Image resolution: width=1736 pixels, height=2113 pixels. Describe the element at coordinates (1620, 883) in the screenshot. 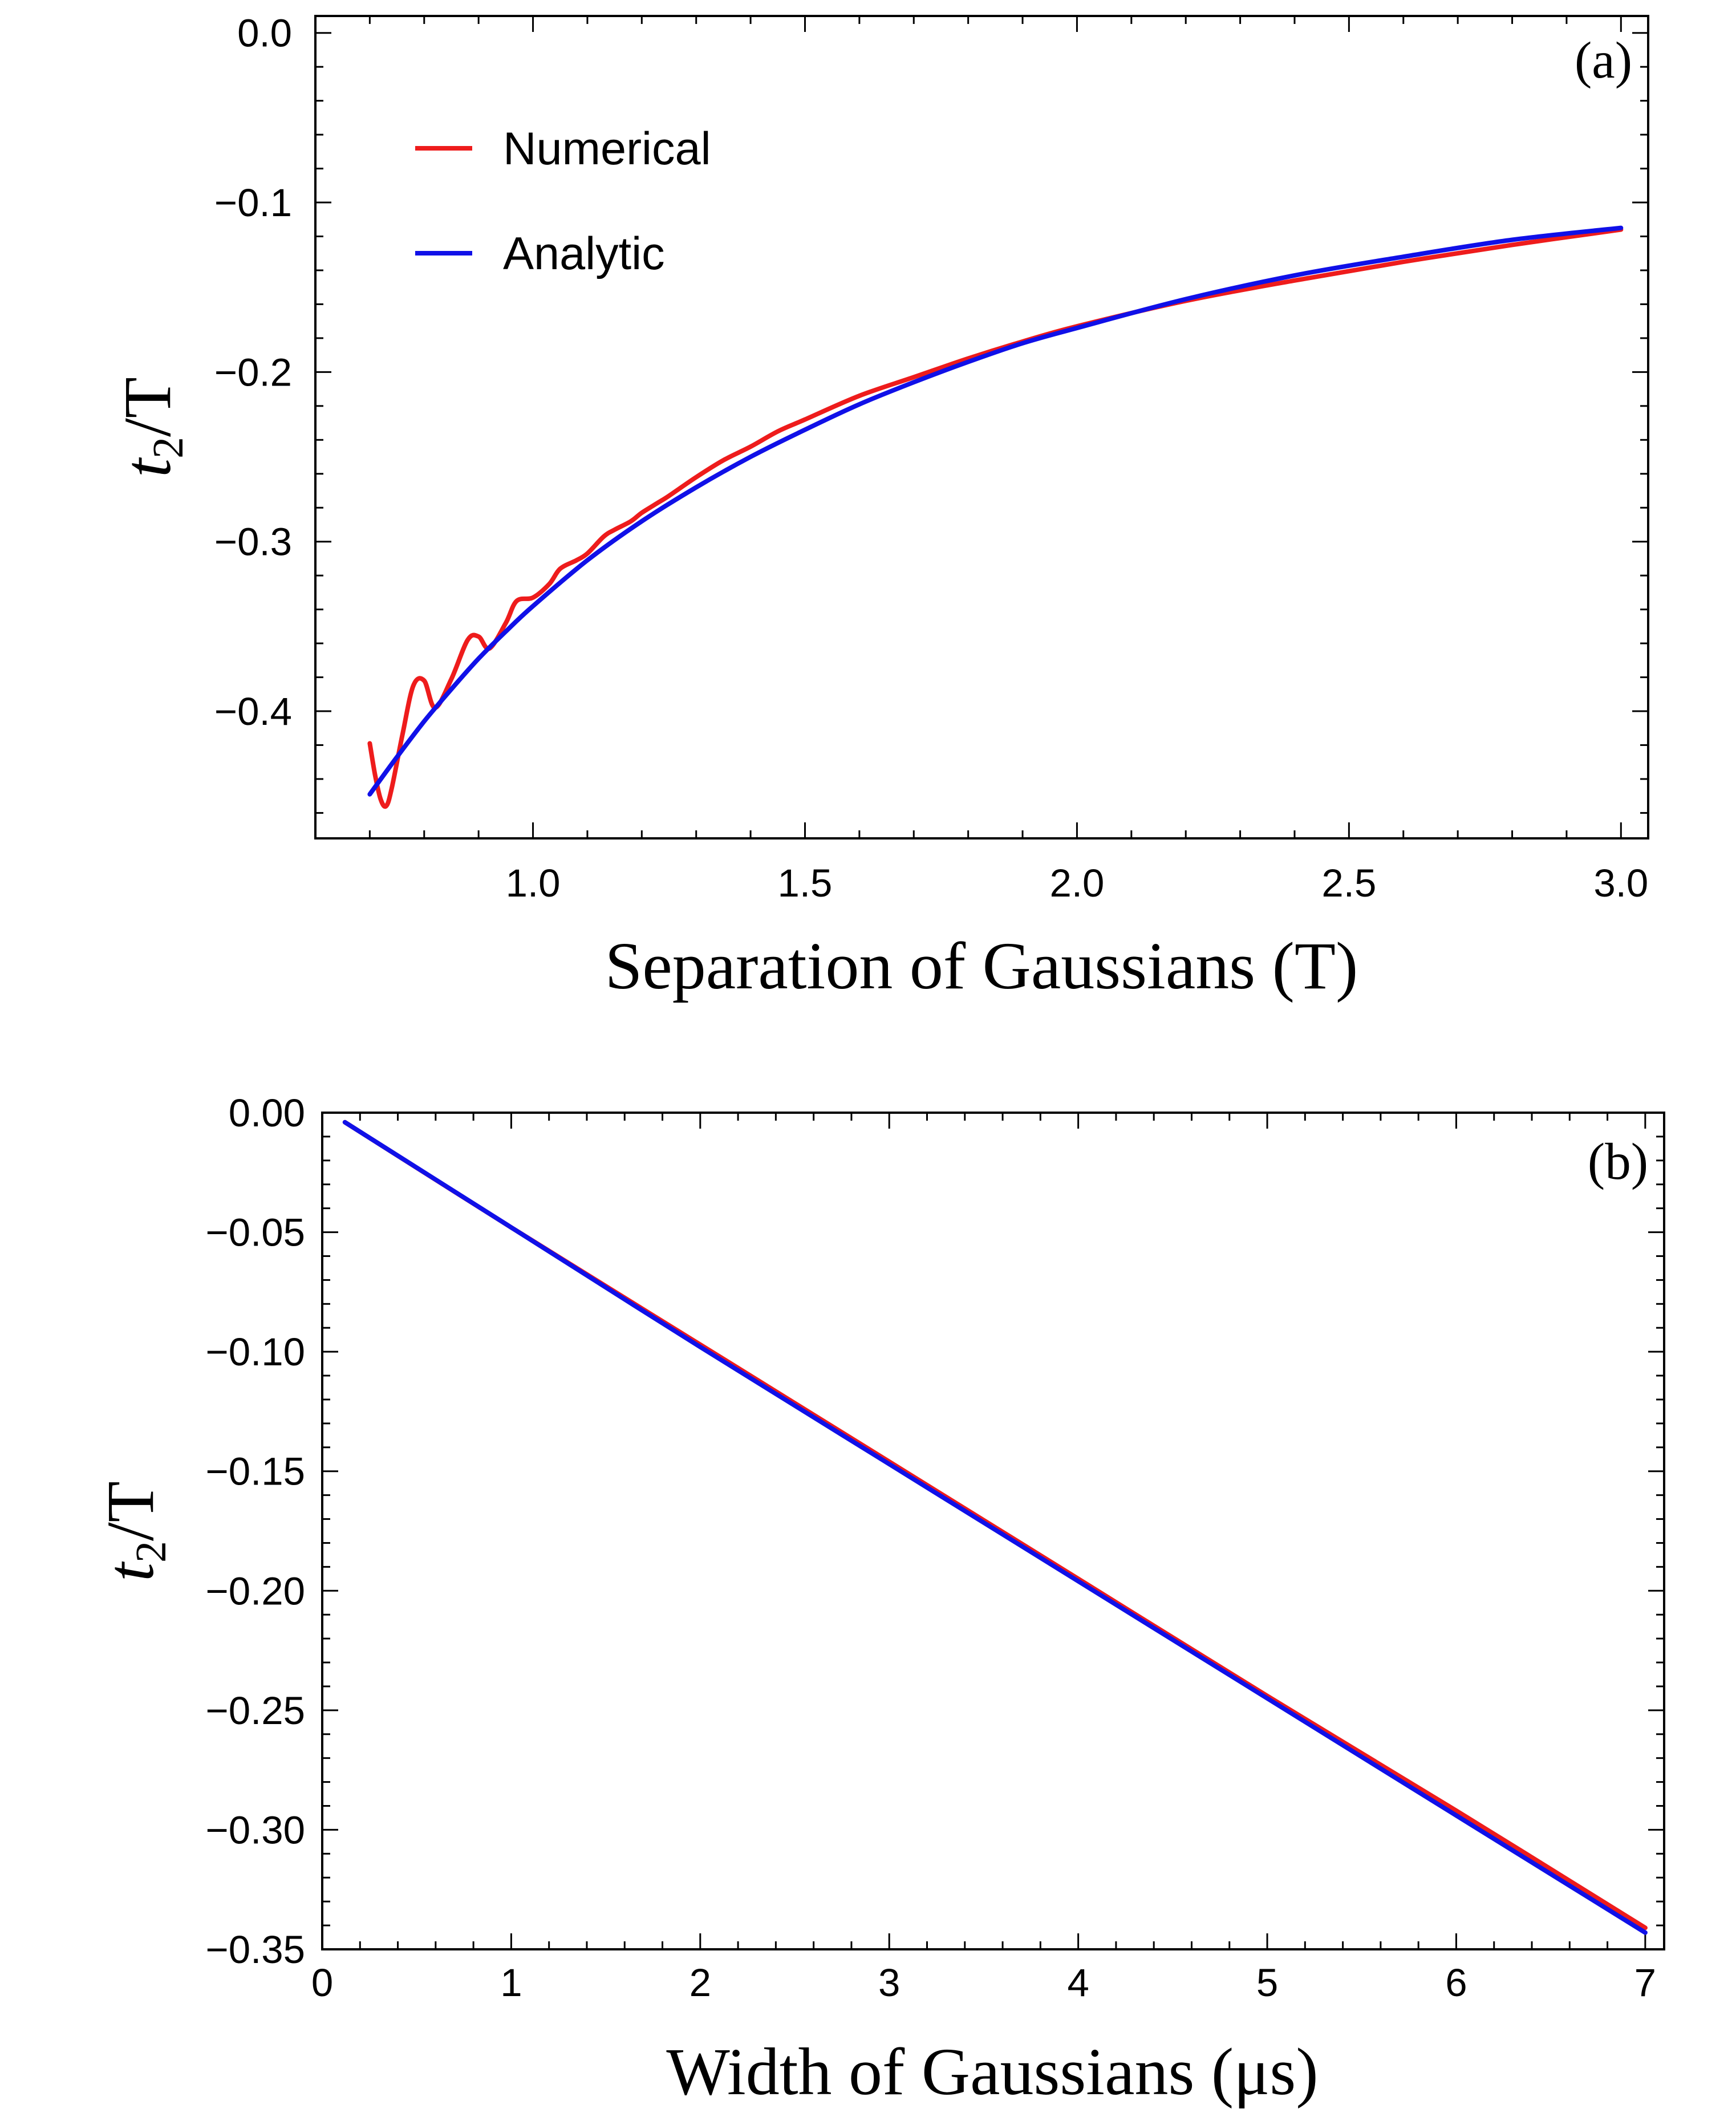

I see `x-tick-label: 3.0` at that location.